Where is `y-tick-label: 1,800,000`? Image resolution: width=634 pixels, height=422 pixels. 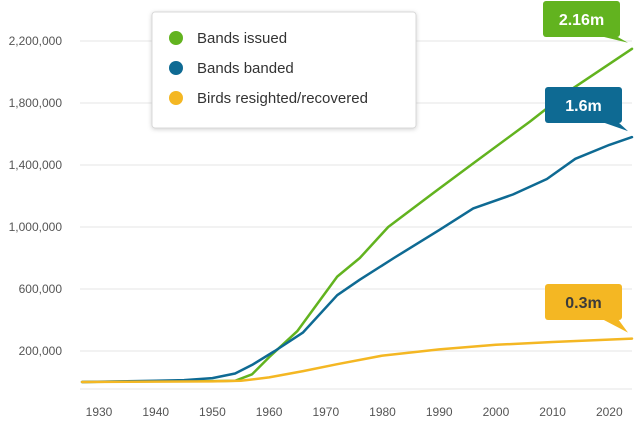
y-tick-label: 1,800,000 is located at coordinates (36, 103).